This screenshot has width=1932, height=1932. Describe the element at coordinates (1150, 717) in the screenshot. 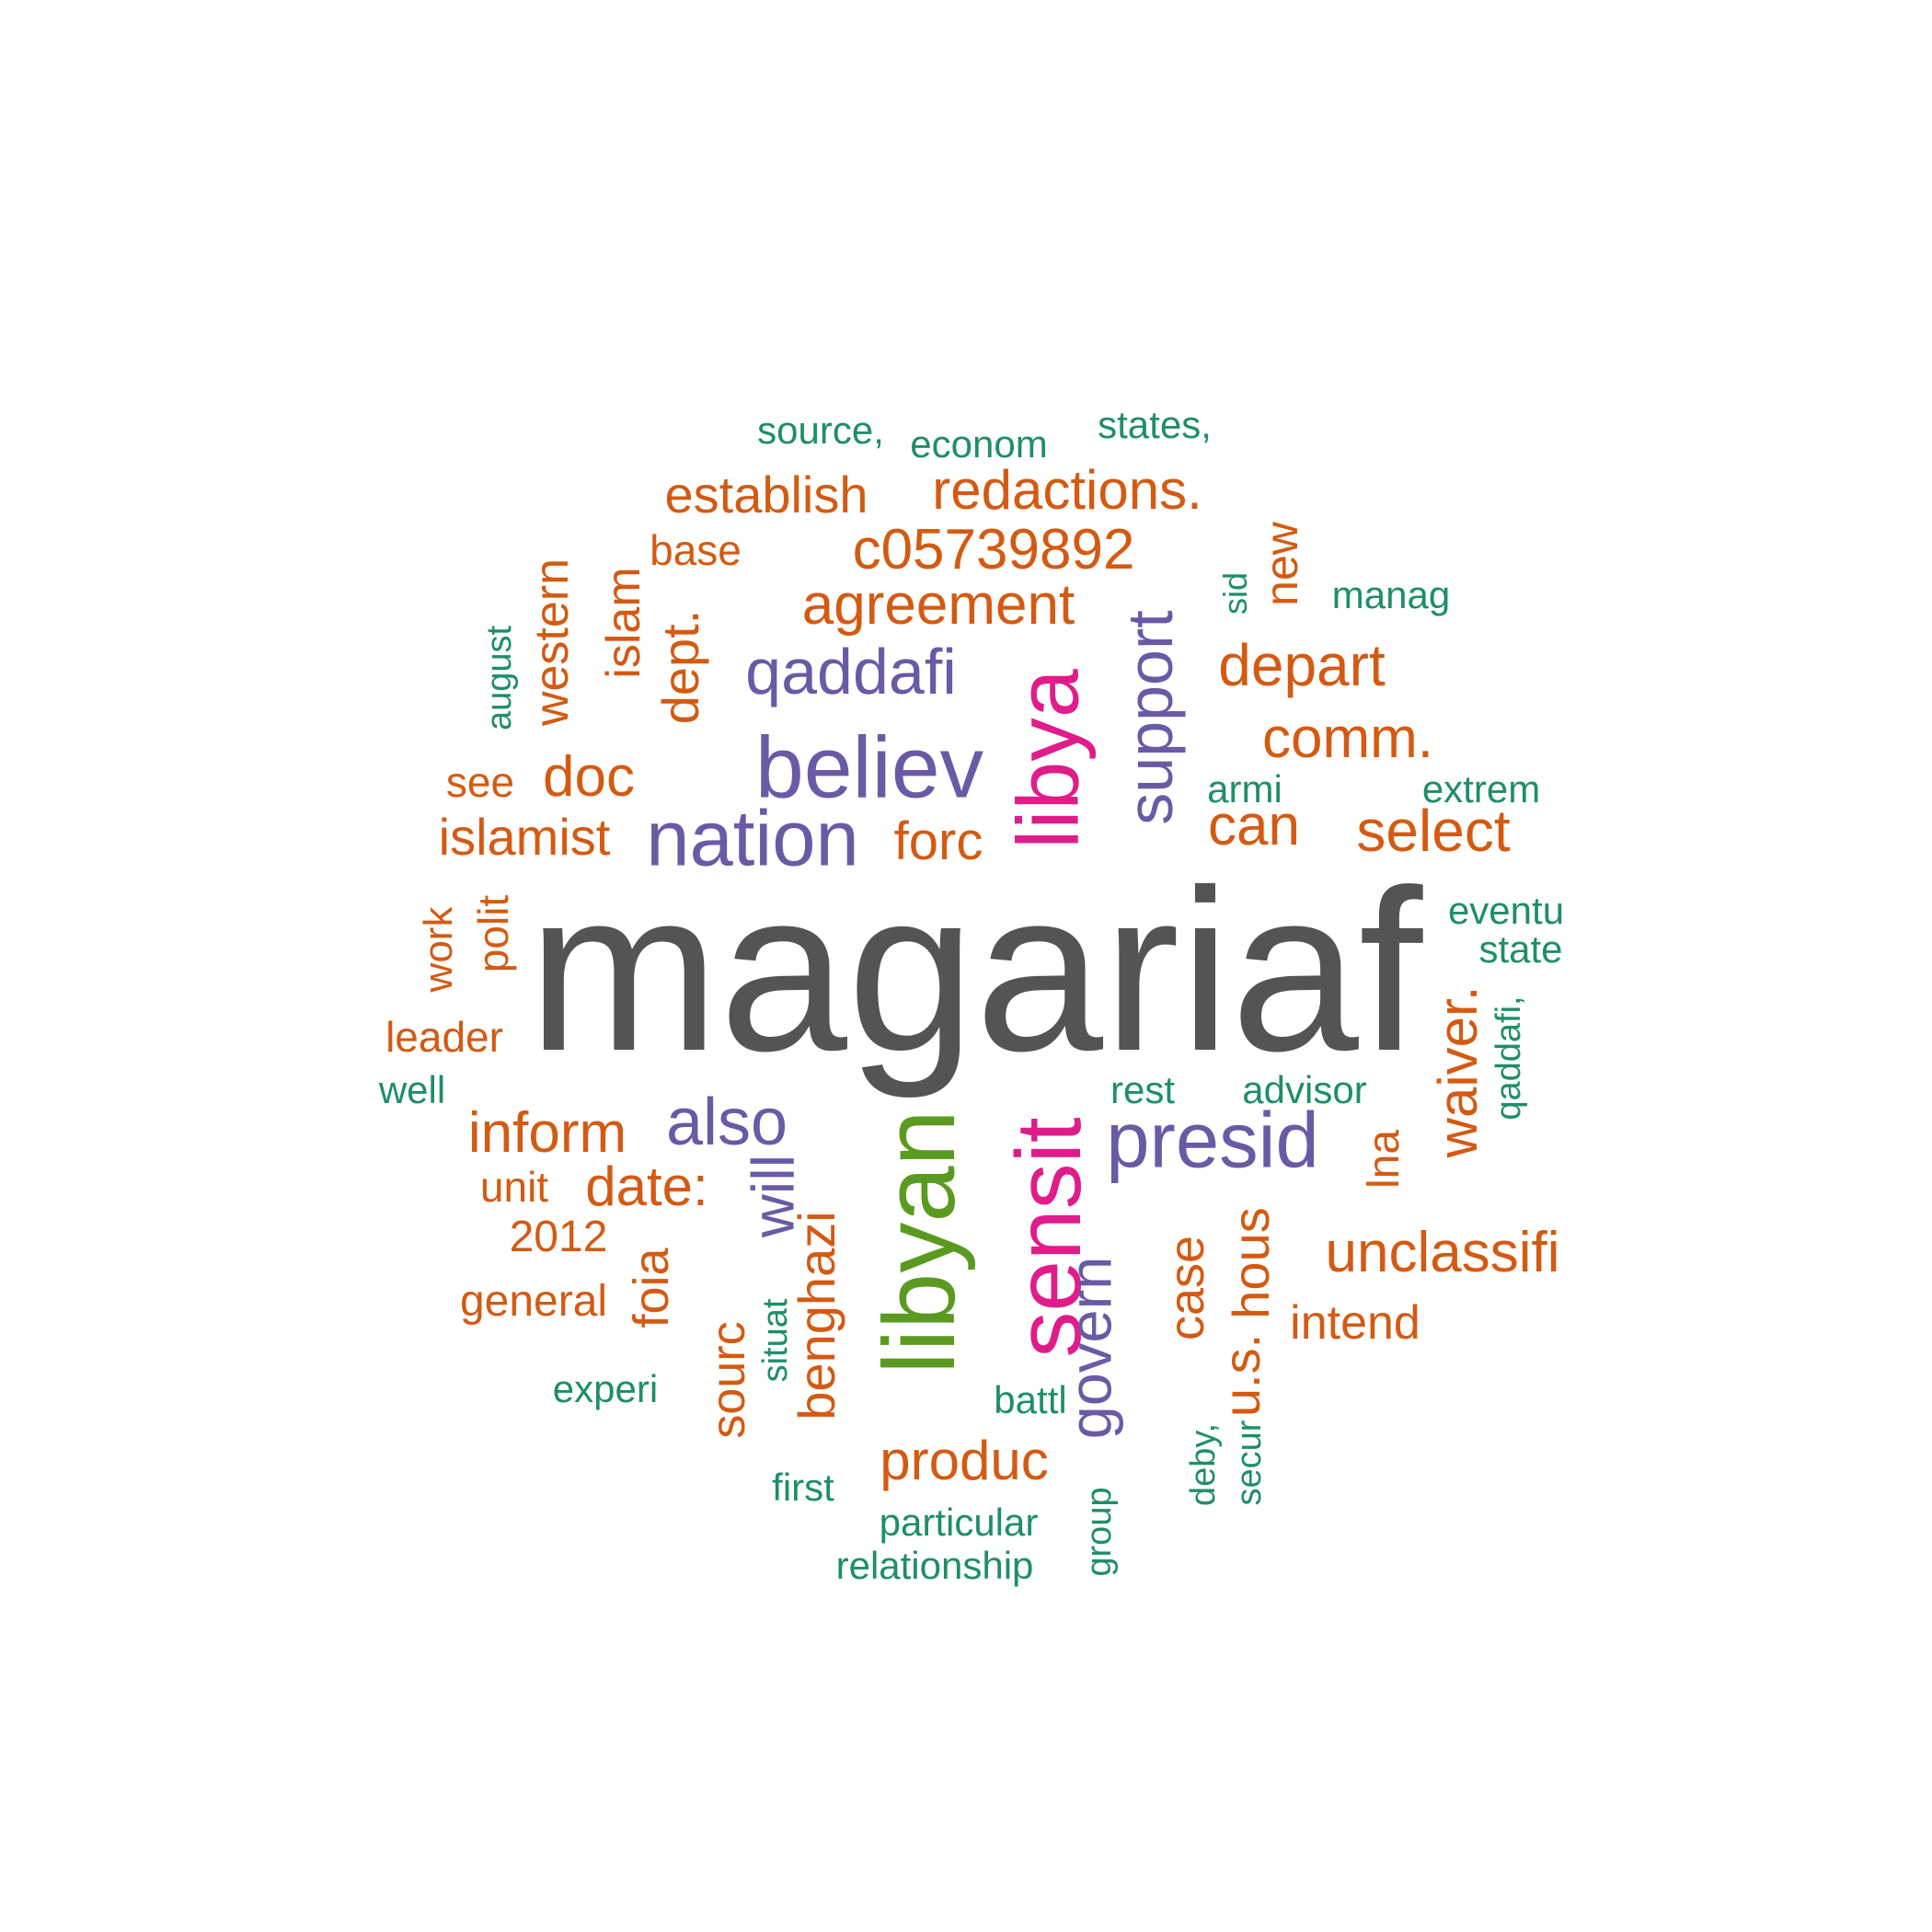

I see `word-support: support` at that location.